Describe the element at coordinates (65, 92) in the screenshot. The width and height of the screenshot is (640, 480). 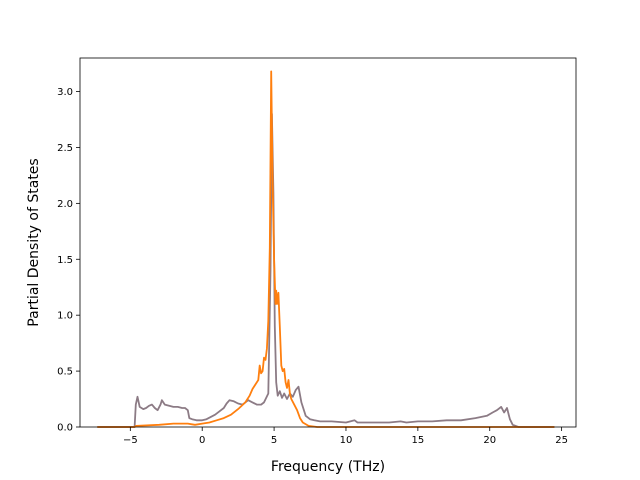
I see `y-tick-label: 3.0` at that location.